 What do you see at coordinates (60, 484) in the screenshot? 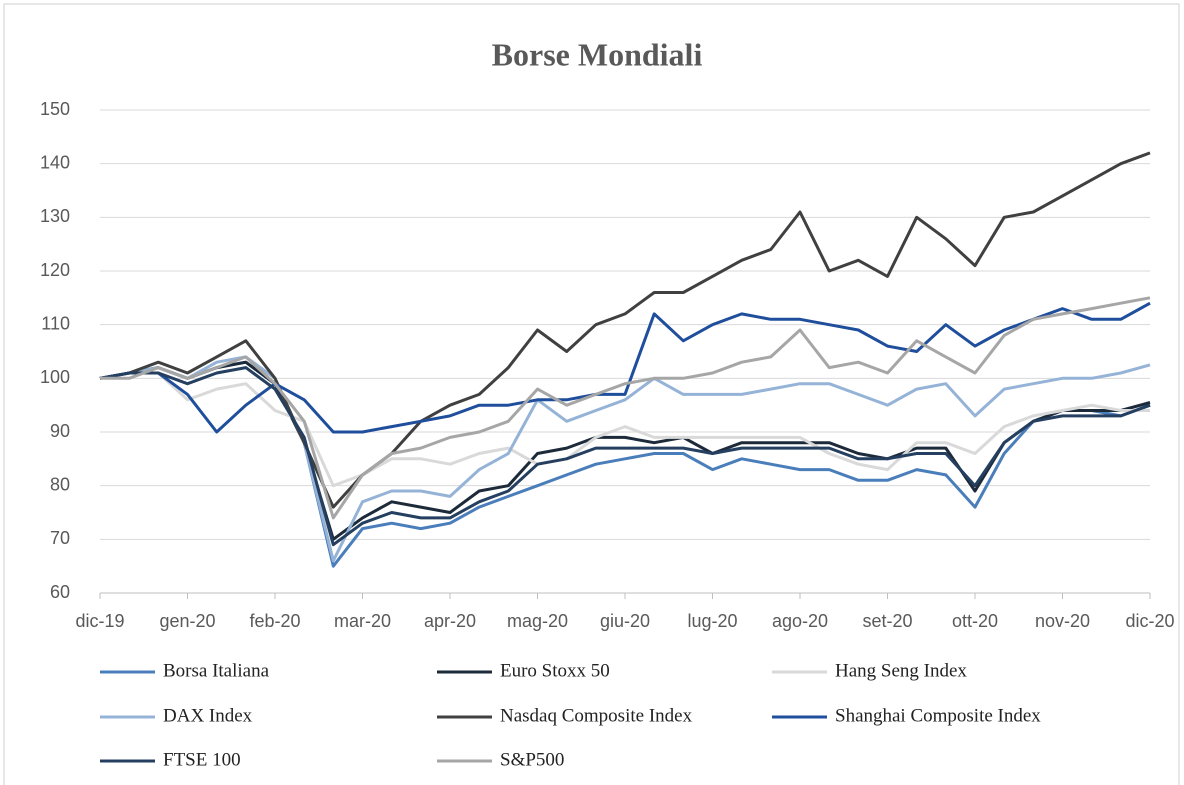
I see `y-tick-label: 80` at bounding box center [60, 484].